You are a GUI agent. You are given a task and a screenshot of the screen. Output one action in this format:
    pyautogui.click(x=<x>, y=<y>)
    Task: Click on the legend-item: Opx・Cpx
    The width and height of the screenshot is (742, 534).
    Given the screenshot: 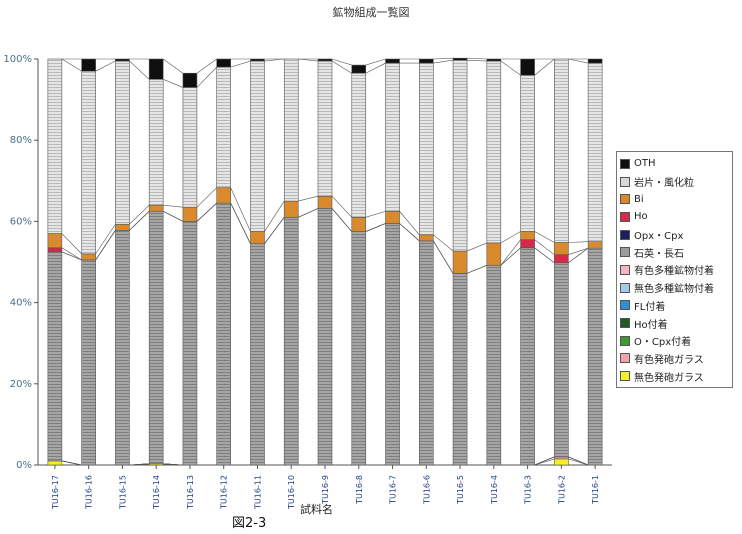 What is the action you would take?
    pyautogui.click(x=674, y=235)
    